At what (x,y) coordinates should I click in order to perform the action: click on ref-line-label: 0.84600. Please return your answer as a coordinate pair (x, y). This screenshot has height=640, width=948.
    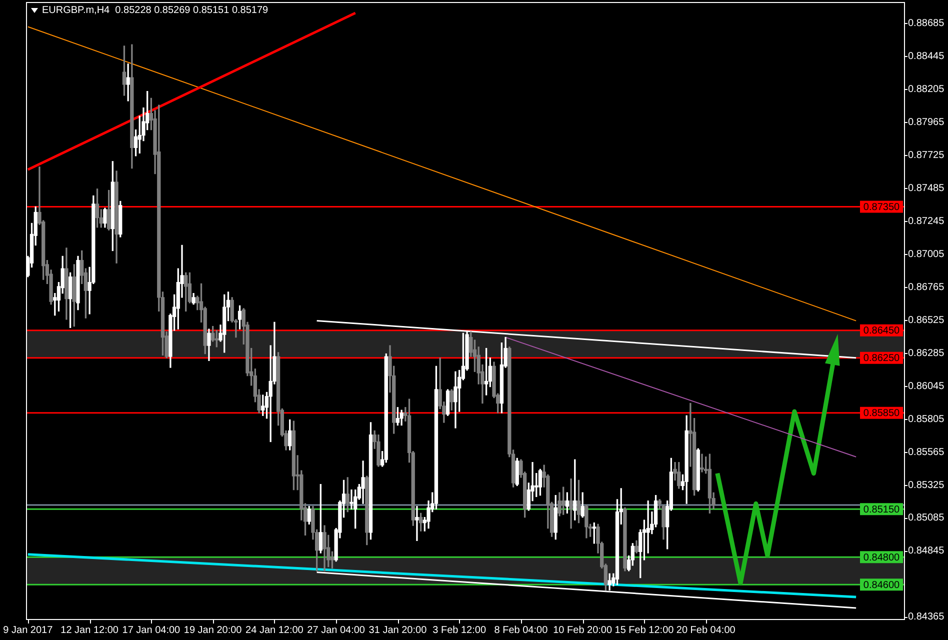
    Looking at the image, I should click on (881, 585).